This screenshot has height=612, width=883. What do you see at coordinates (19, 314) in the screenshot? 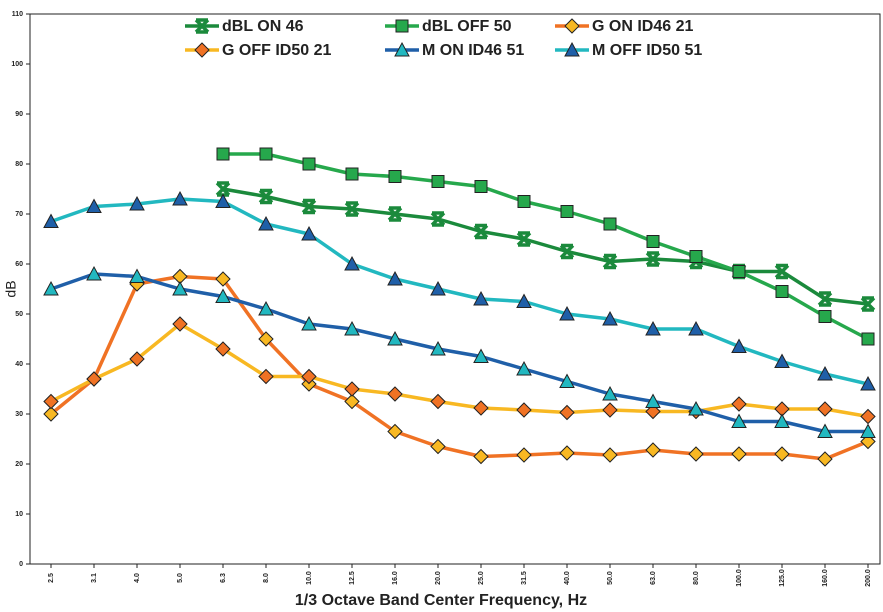
I see `y-tick-label: 50` at bounding box center [19, 314].